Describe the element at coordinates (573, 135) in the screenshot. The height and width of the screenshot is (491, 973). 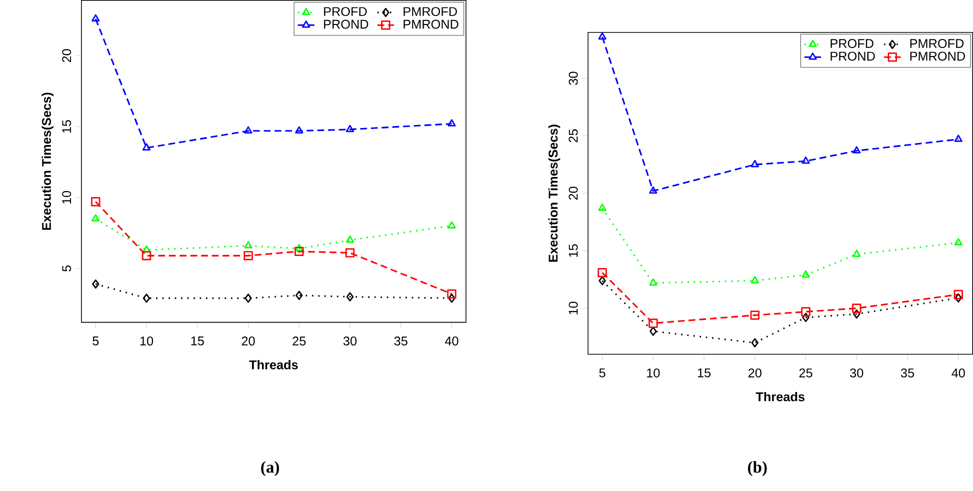
I see `y-tick-label: 25` at that location.